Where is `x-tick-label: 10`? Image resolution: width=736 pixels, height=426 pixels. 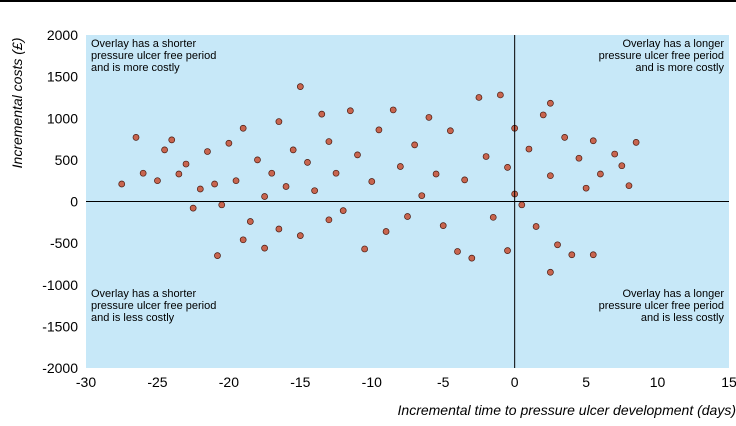
x-tick-label: 10 is located at coordinates (658, 382).